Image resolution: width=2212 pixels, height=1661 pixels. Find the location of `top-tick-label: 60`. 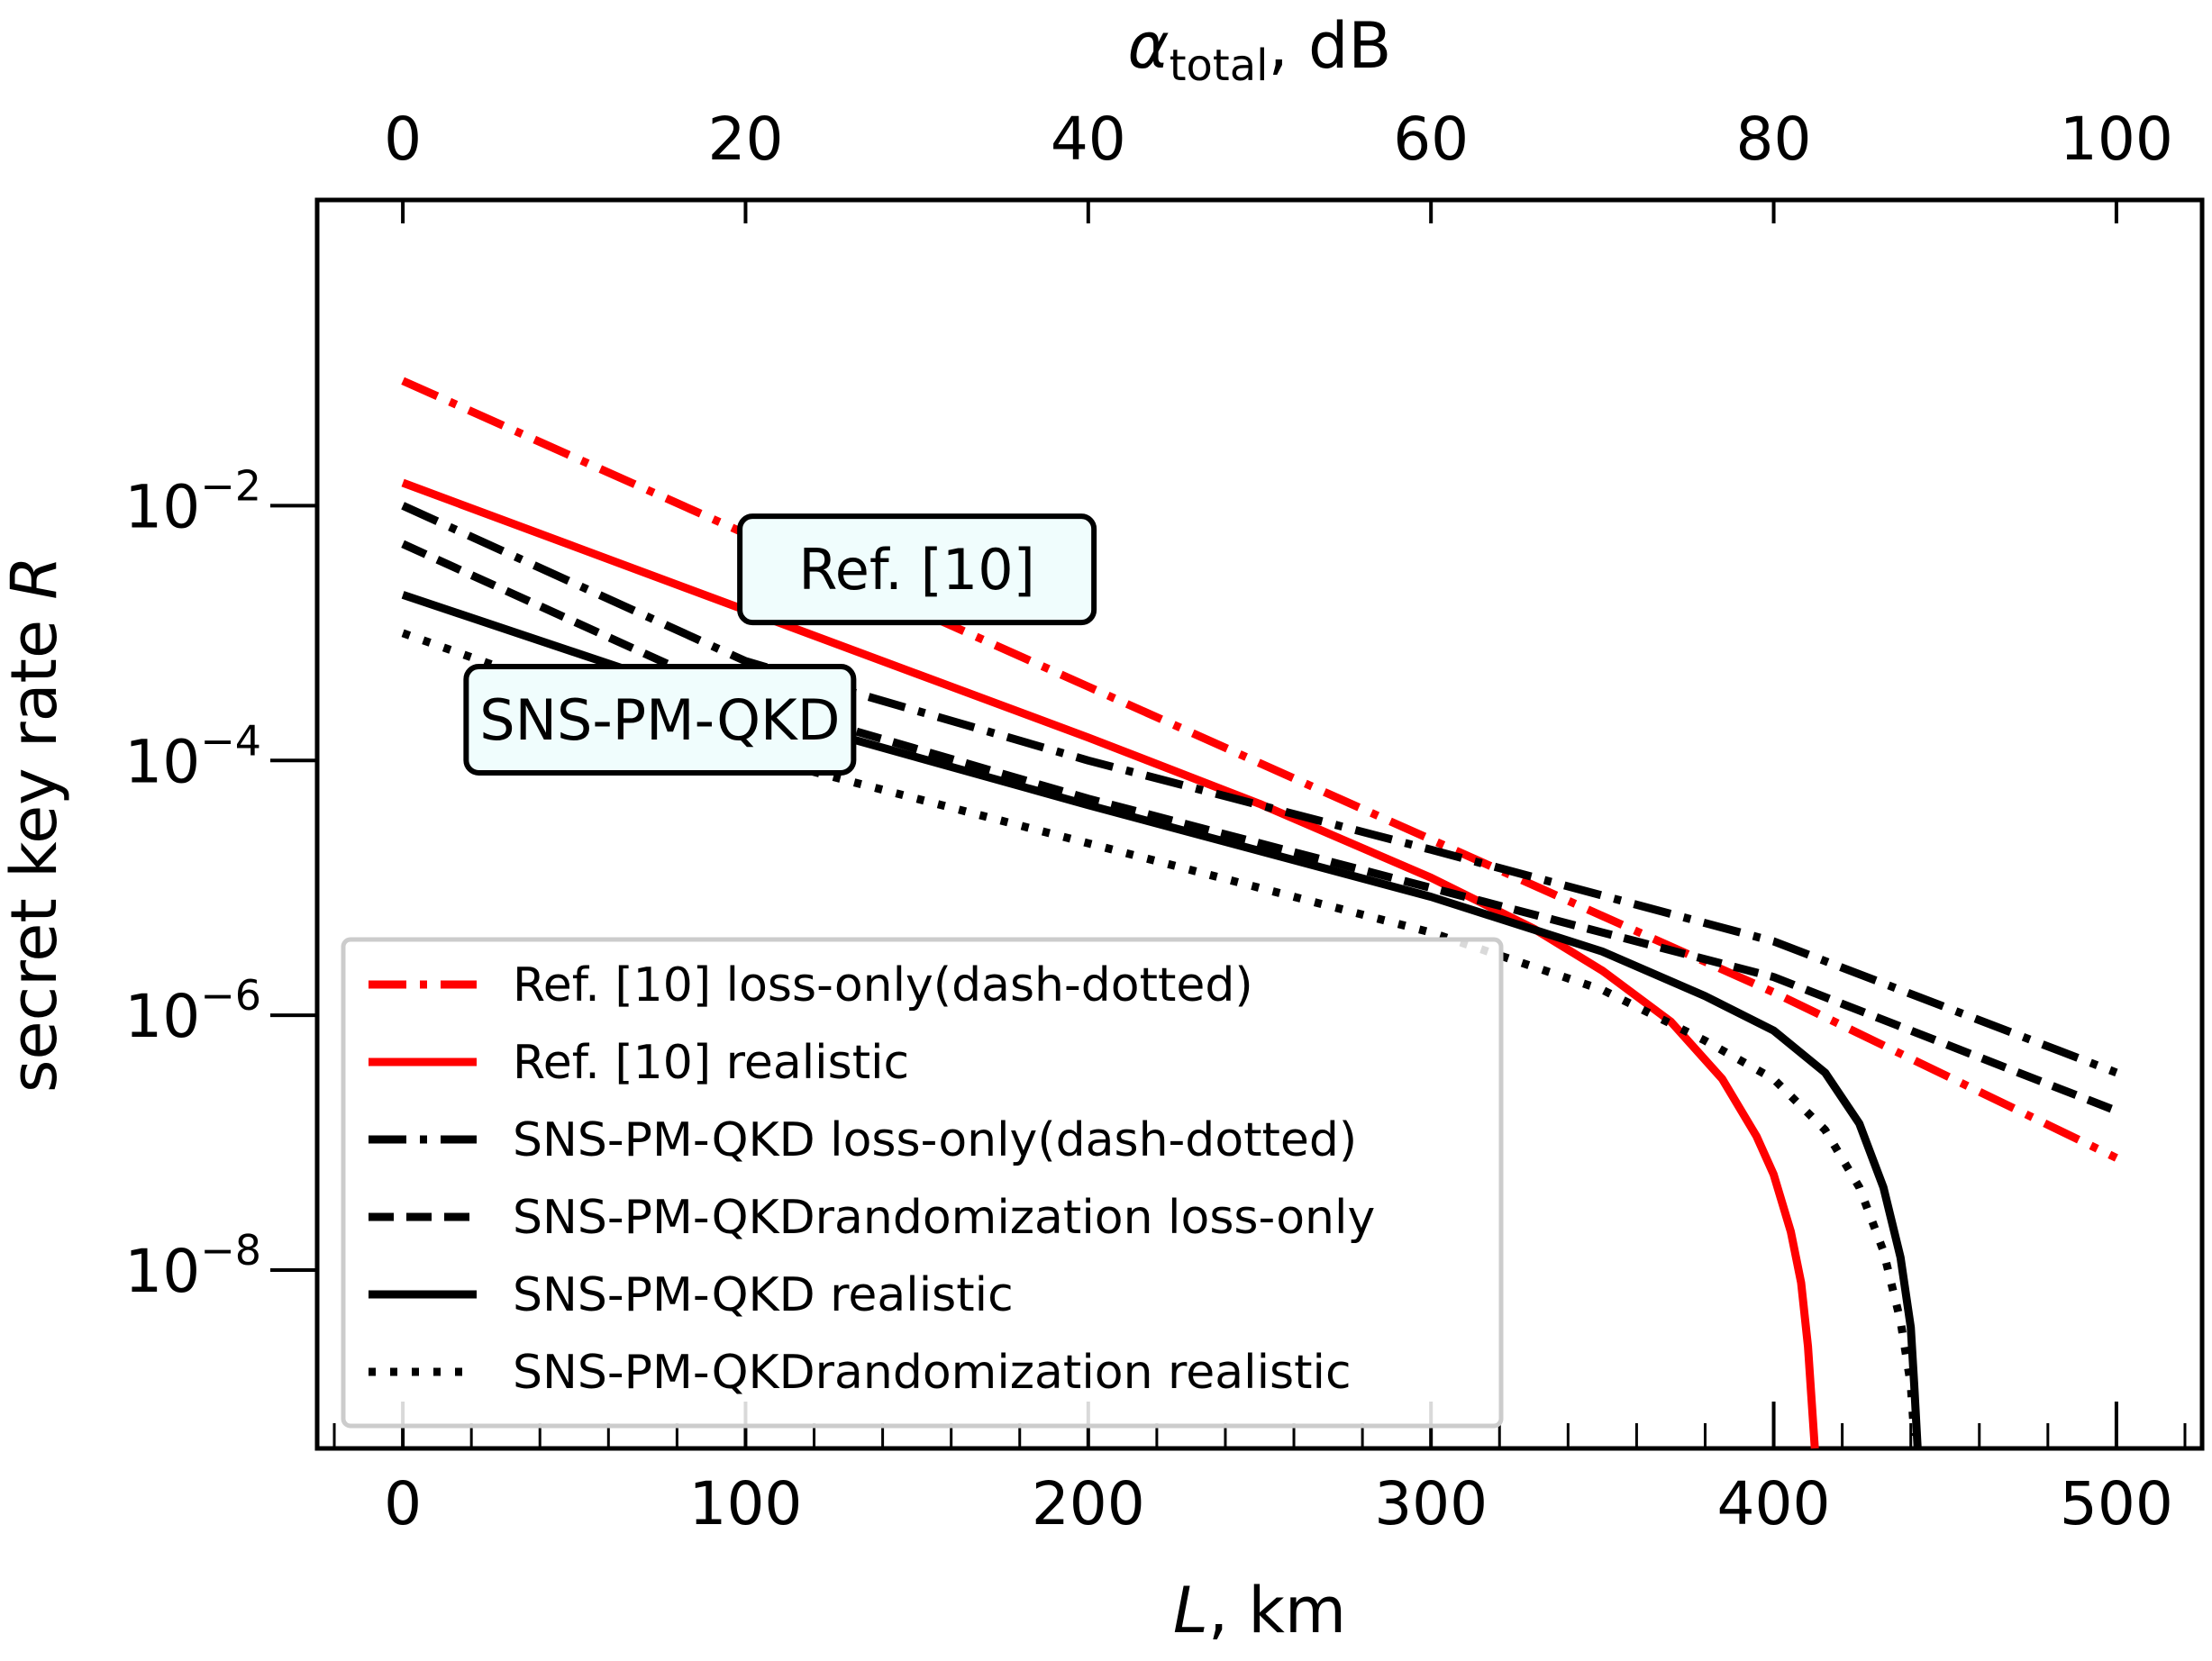

top-tick-label: 60 is located at coordinates (1431, 139).